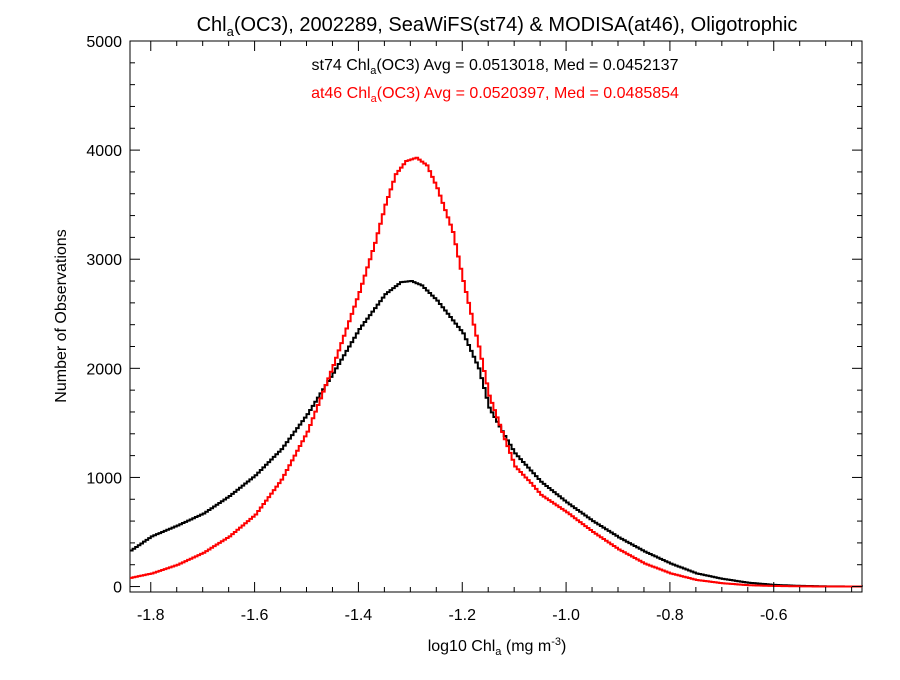 The image size is (900, 680). Describe the element at coordinates (497, 647) in the screenshot. I see `x-axis-label: log10 Chla (mg m-3)` at that location.